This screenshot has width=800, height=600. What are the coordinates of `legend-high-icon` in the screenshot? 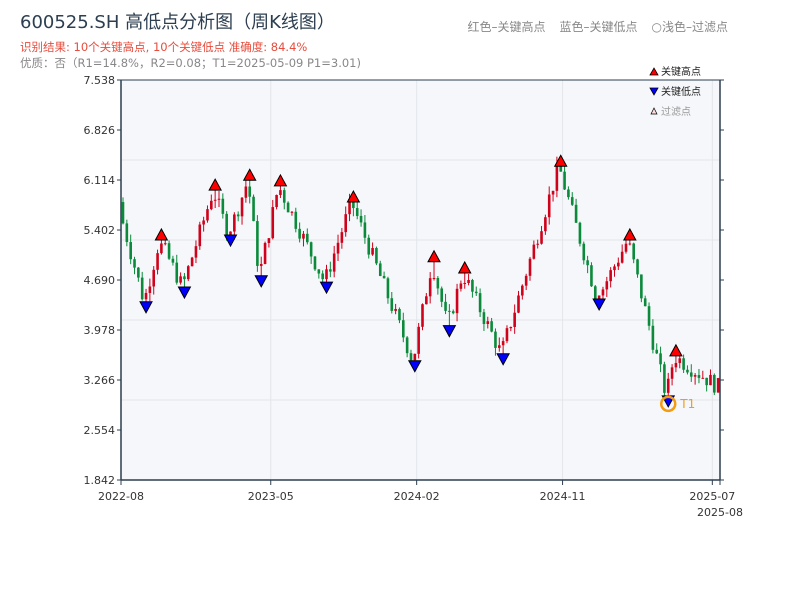 It's located at (654, 71).